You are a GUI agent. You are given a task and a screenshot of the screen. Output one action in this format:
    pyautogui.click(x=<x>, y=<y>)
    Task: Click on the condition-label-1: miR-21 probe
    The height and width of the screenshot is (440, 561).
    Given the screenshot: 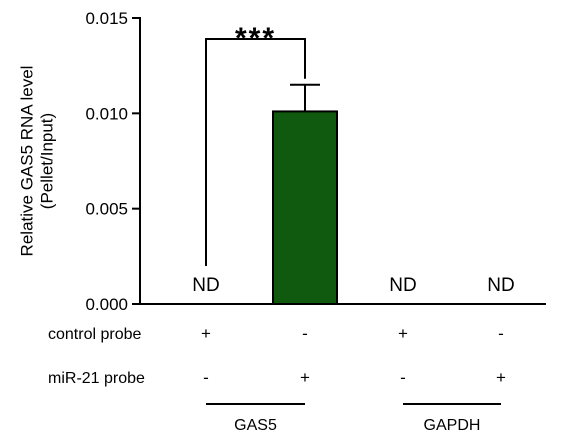 What is the action you would take?
    pyautogui.click(x=96, y=378)
    